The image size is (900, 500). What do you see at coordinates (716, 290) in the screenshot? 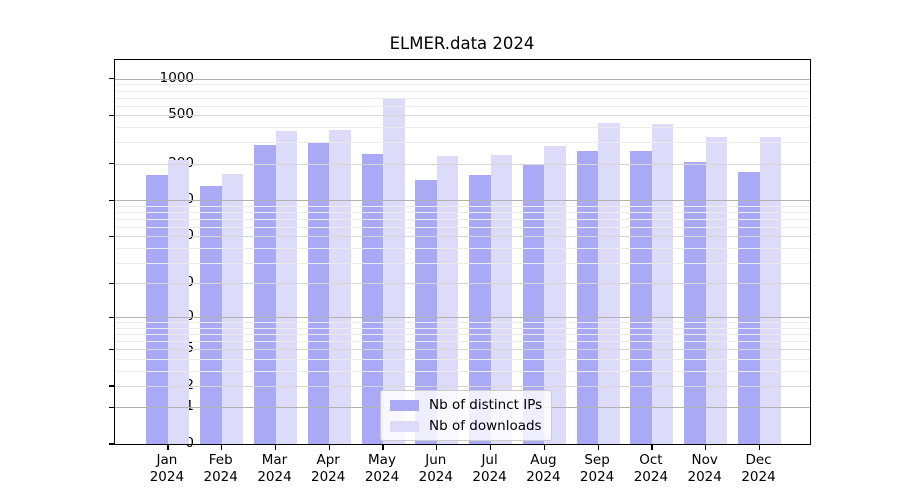
I see `bar-nov-downloads` at bounding box center [716, 290].